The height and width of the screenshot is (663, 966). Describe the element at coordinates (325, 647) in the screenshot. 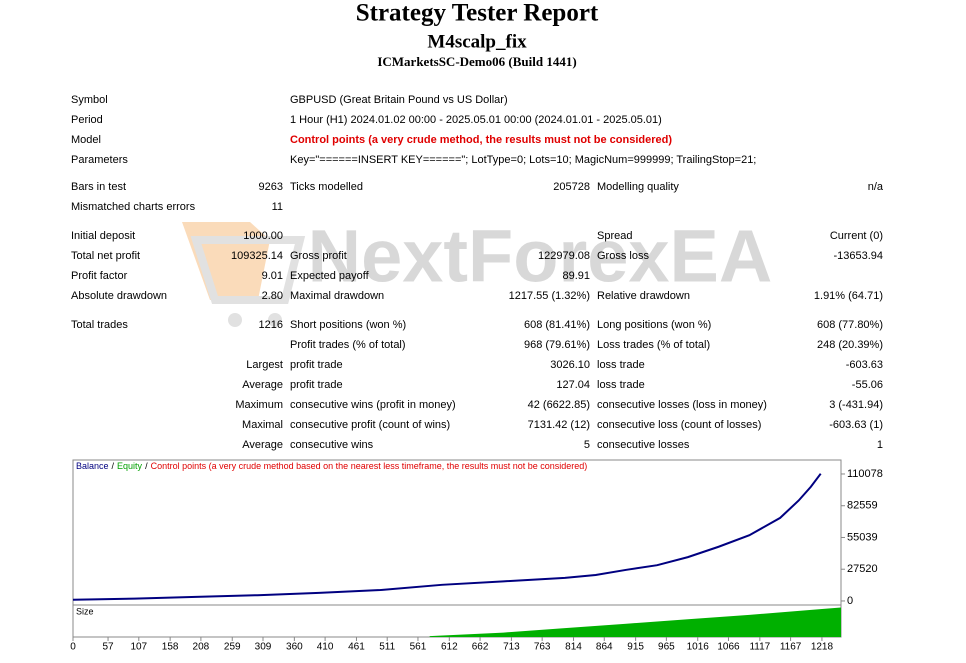

I see `x-tick-label: 410` at that location.